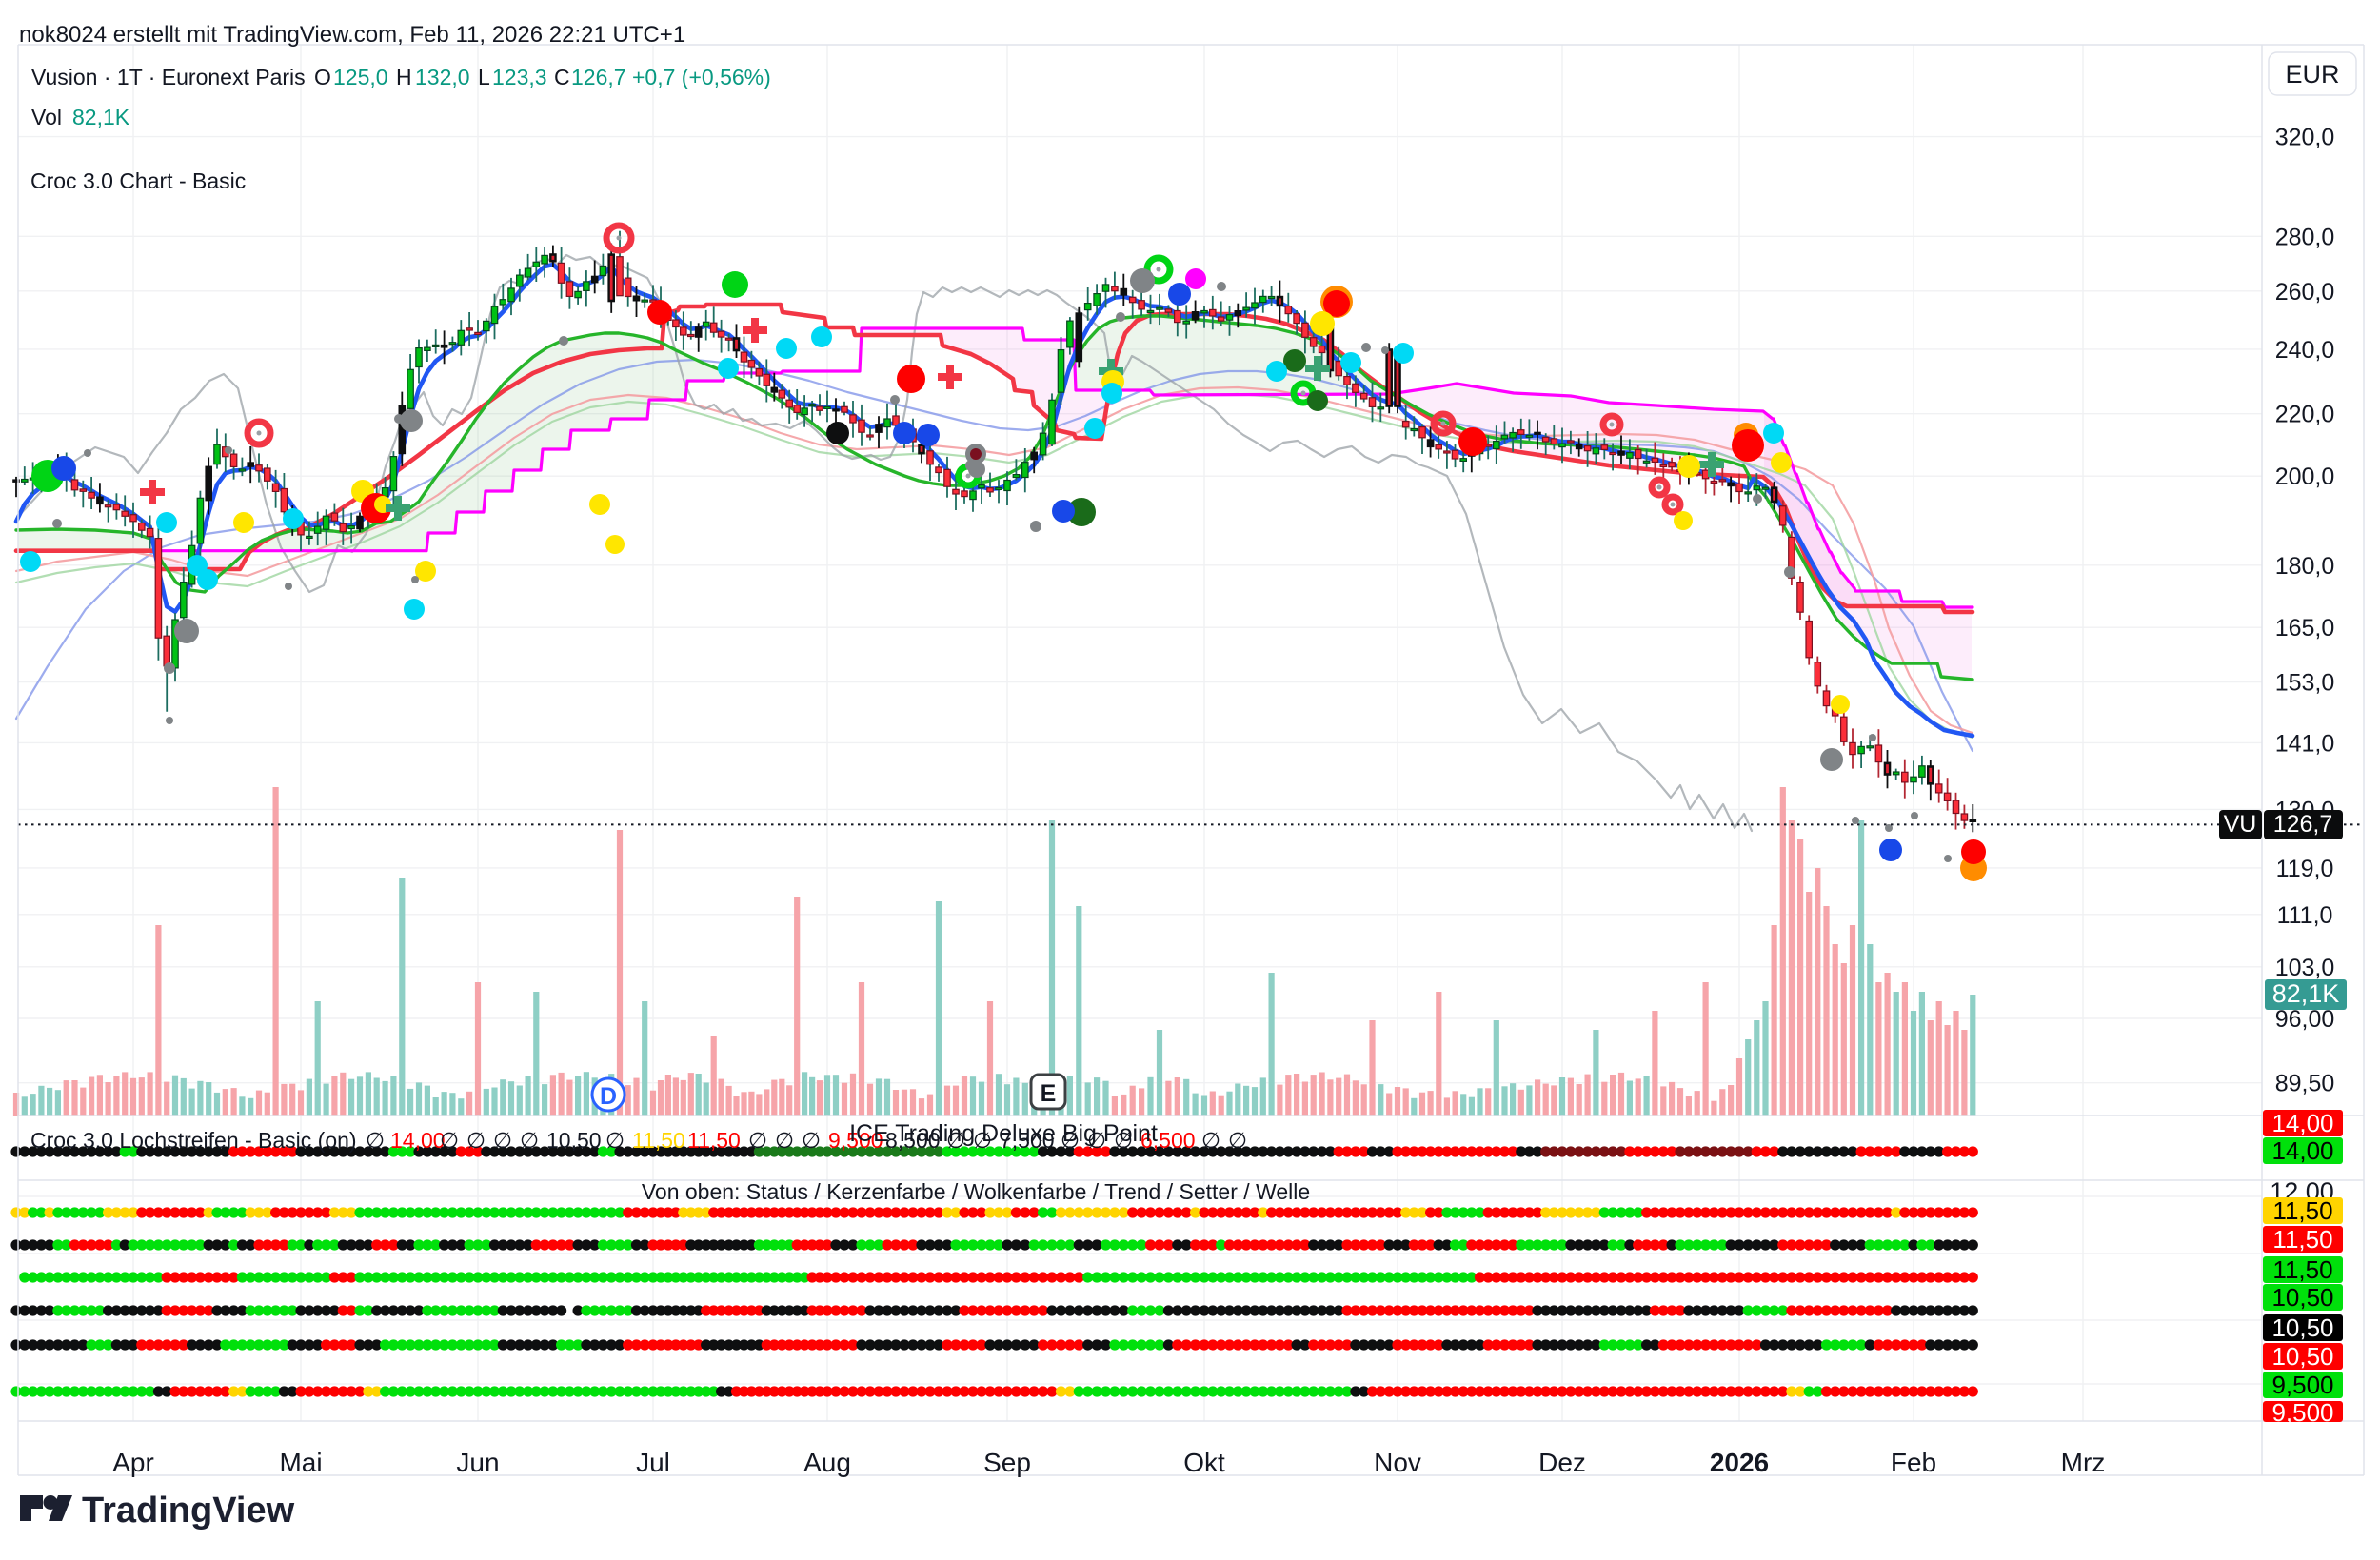  I want to click on svg-text: Nov, so click(1397, 1462).